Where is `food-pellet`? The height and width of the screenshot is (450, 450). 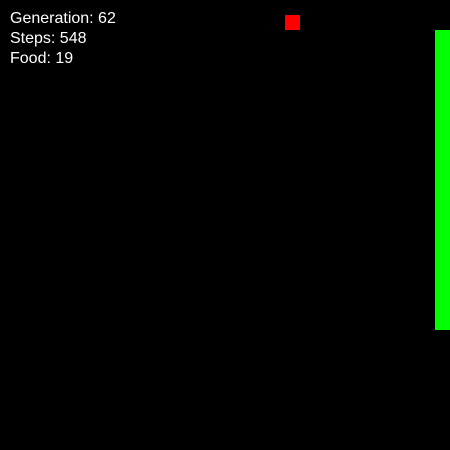
food-pellet is located at coordinates (292, 22).